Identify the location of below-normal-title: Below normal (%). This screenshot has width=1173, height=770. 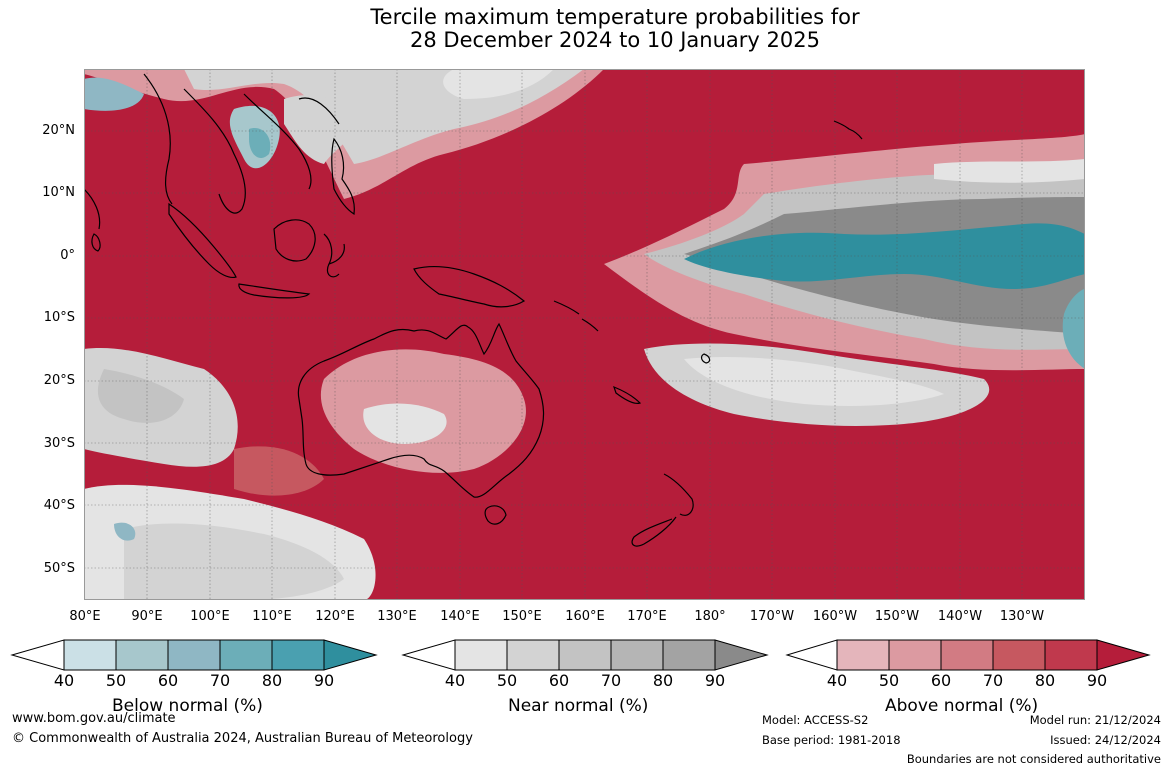
(187, 706).